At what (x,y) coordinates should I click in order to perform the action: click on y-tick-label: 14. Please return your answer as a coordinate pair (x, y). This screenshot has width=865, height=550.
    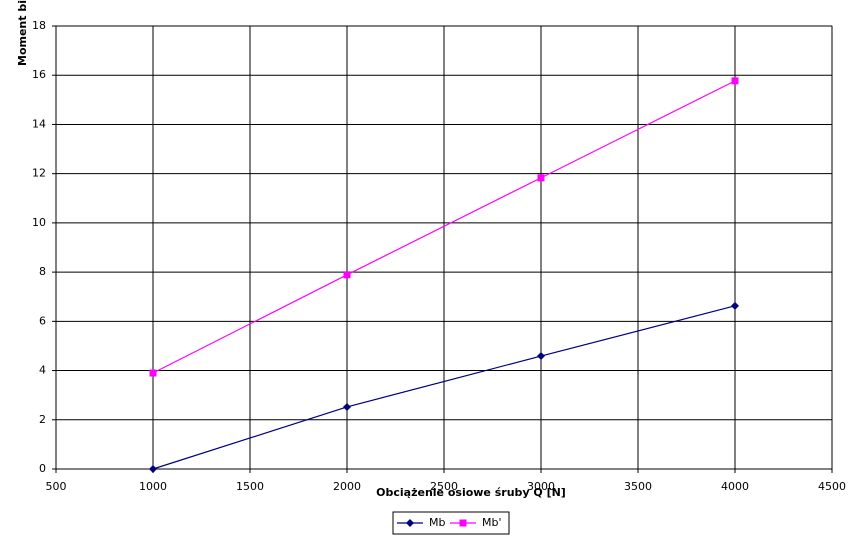
    Looking at the image, I should click on (39, 123).